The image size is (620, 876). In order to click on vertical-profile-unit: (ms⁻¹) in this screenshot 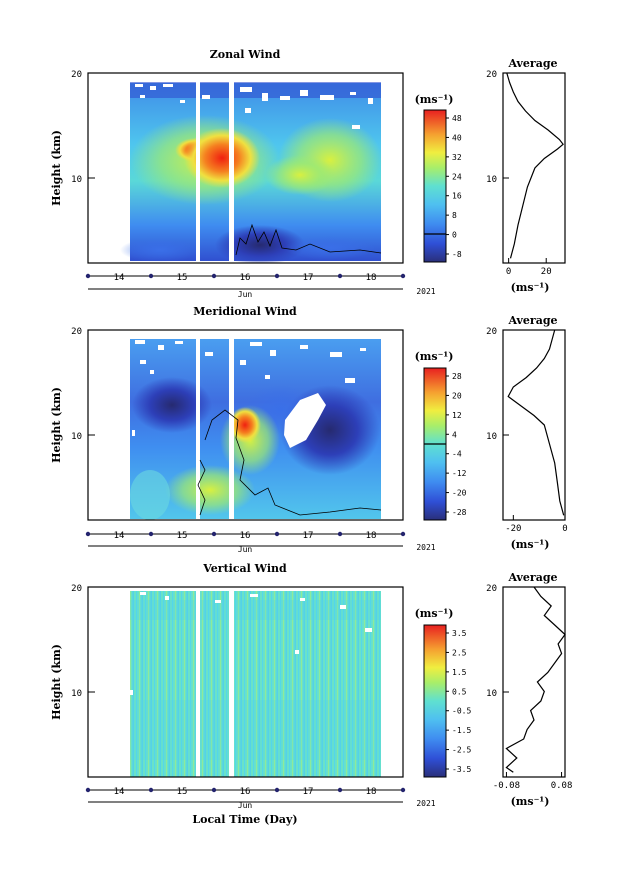, I will do `click(530, 801)`.